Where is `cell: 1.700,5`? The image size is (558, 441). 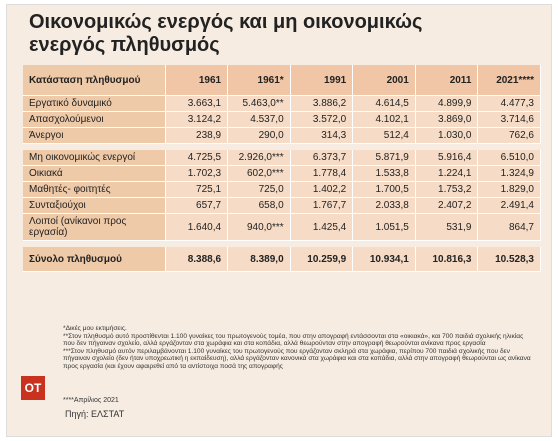 cell: 1.700,5 is located at coordinates (384, 189).